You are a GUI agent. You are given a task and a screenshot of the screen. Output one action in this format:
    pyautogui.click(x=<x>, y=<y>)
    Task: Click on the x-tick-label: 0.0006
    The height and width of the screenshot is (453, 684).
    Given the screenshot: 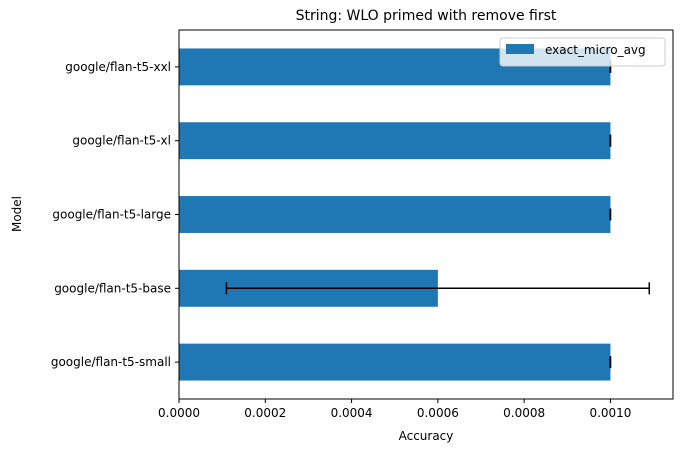 What is the action you would take?
    pyautogui.click(x=438, y=413)
    